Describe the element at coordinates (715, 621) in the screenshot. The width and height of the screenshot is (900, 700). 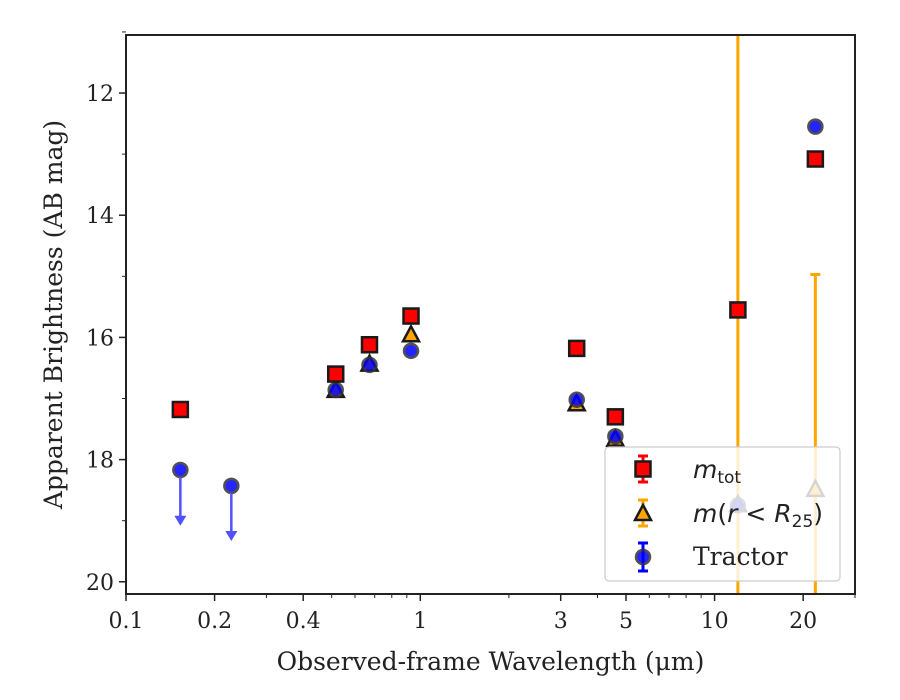
I see `x-tick-label: 10` at that location.